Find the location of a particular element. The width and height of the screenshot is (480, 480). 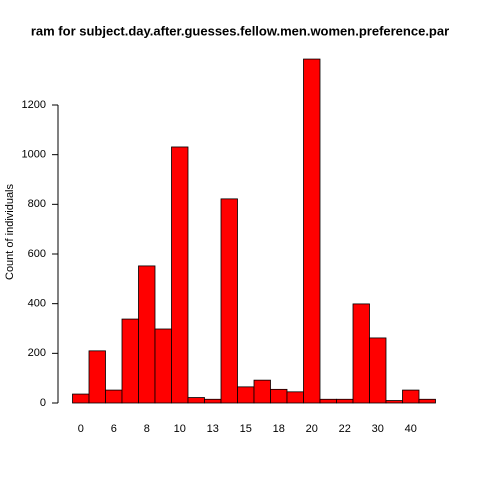

x-tick-label: 30 is located at coordinates (378, 429).